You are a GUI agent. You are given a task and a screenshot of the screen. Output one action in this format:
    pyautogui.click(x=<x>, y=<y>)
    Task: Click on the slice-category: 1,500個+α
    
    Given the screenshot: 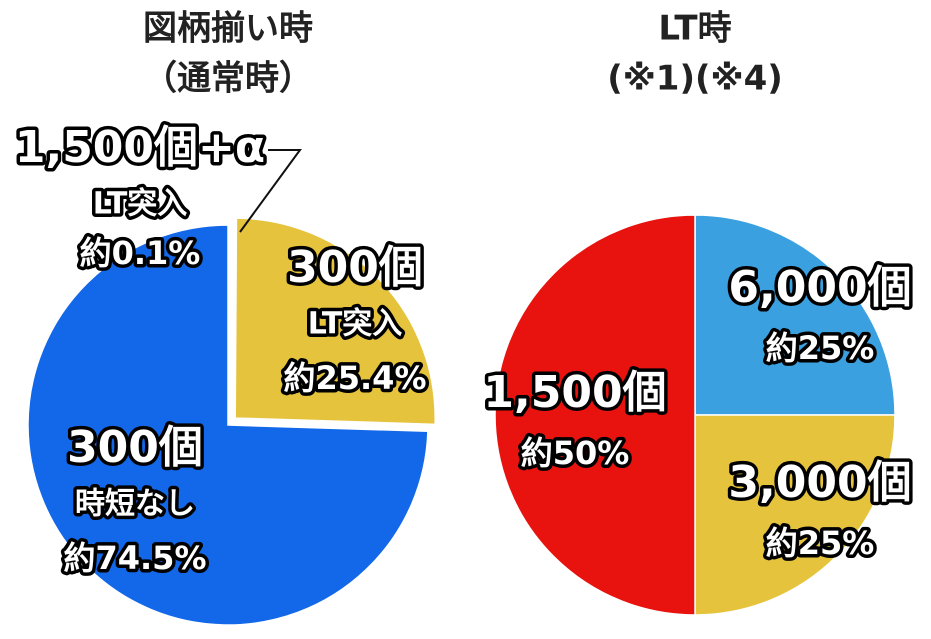 What is the action you would take?
    pyautogui.click(x=140, y=147)
    